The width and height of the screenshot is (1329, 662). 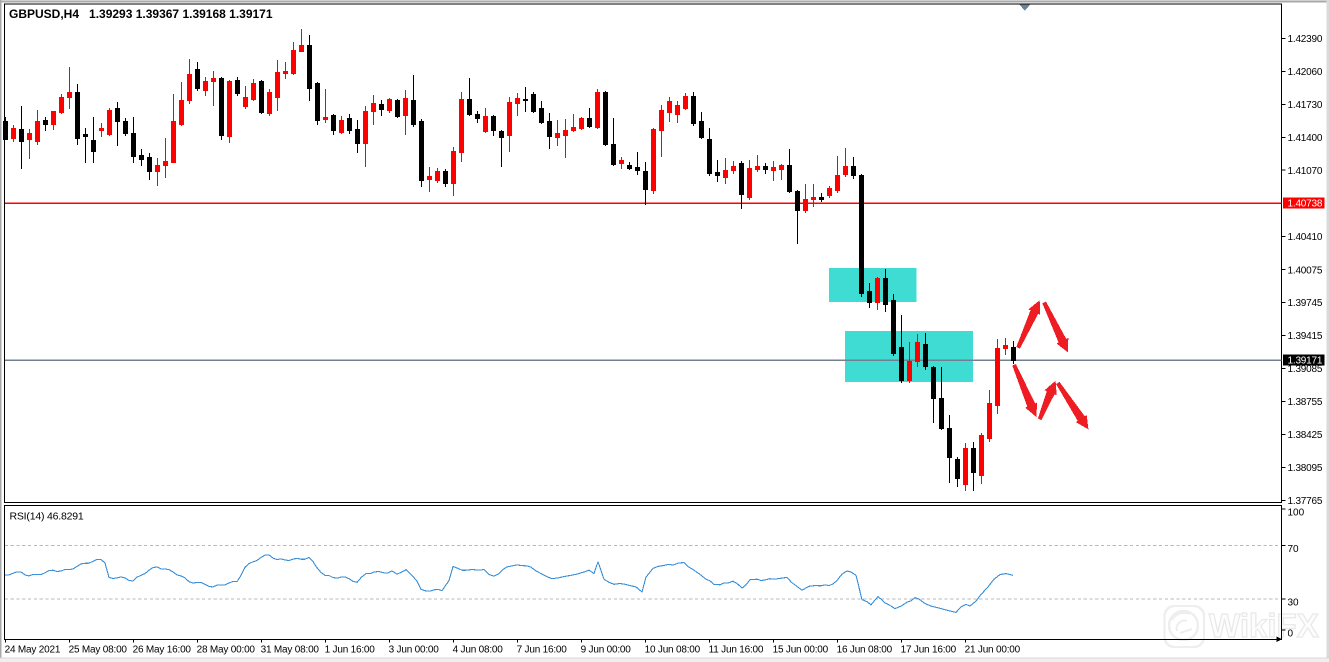 I want to click on svg-text: WikiFX, so click(x=1264, y=625).